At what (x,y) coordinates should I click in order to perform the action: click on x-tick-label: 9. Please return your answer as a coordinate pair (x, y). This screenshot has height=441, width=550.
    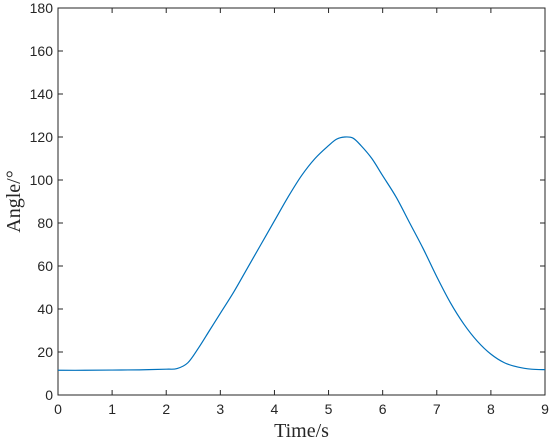
    Looking at the image, I should click on (545, 409).